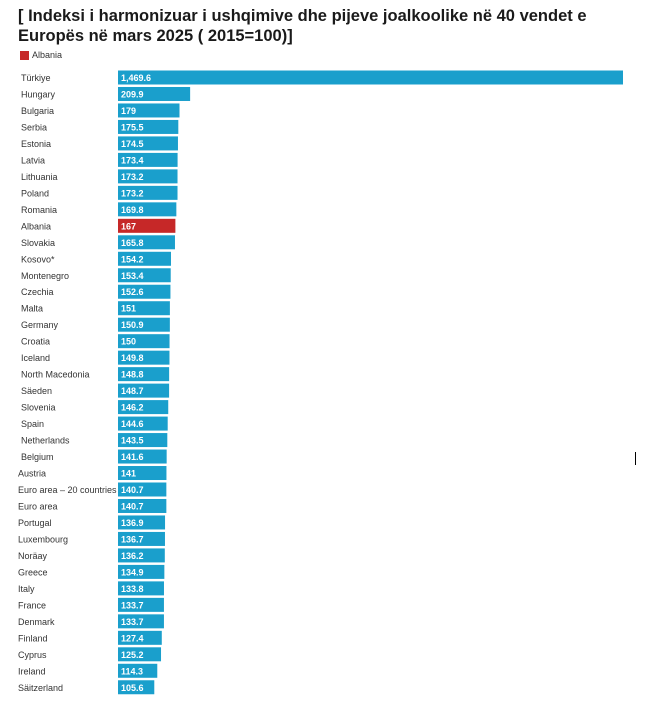 The width and height of the screenshot is (661, 706). What do you see at coordinates (128, 111) in the screenshot?
I see `data-label: 179` at bounding box center [128, 111].